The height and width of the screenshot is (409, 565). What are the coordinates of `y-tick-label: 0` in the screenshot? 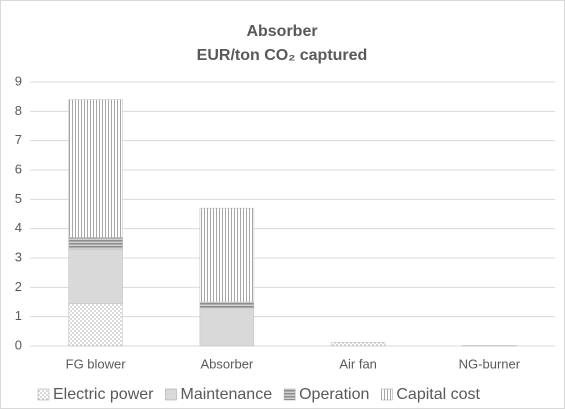 It's located at (18, 344).